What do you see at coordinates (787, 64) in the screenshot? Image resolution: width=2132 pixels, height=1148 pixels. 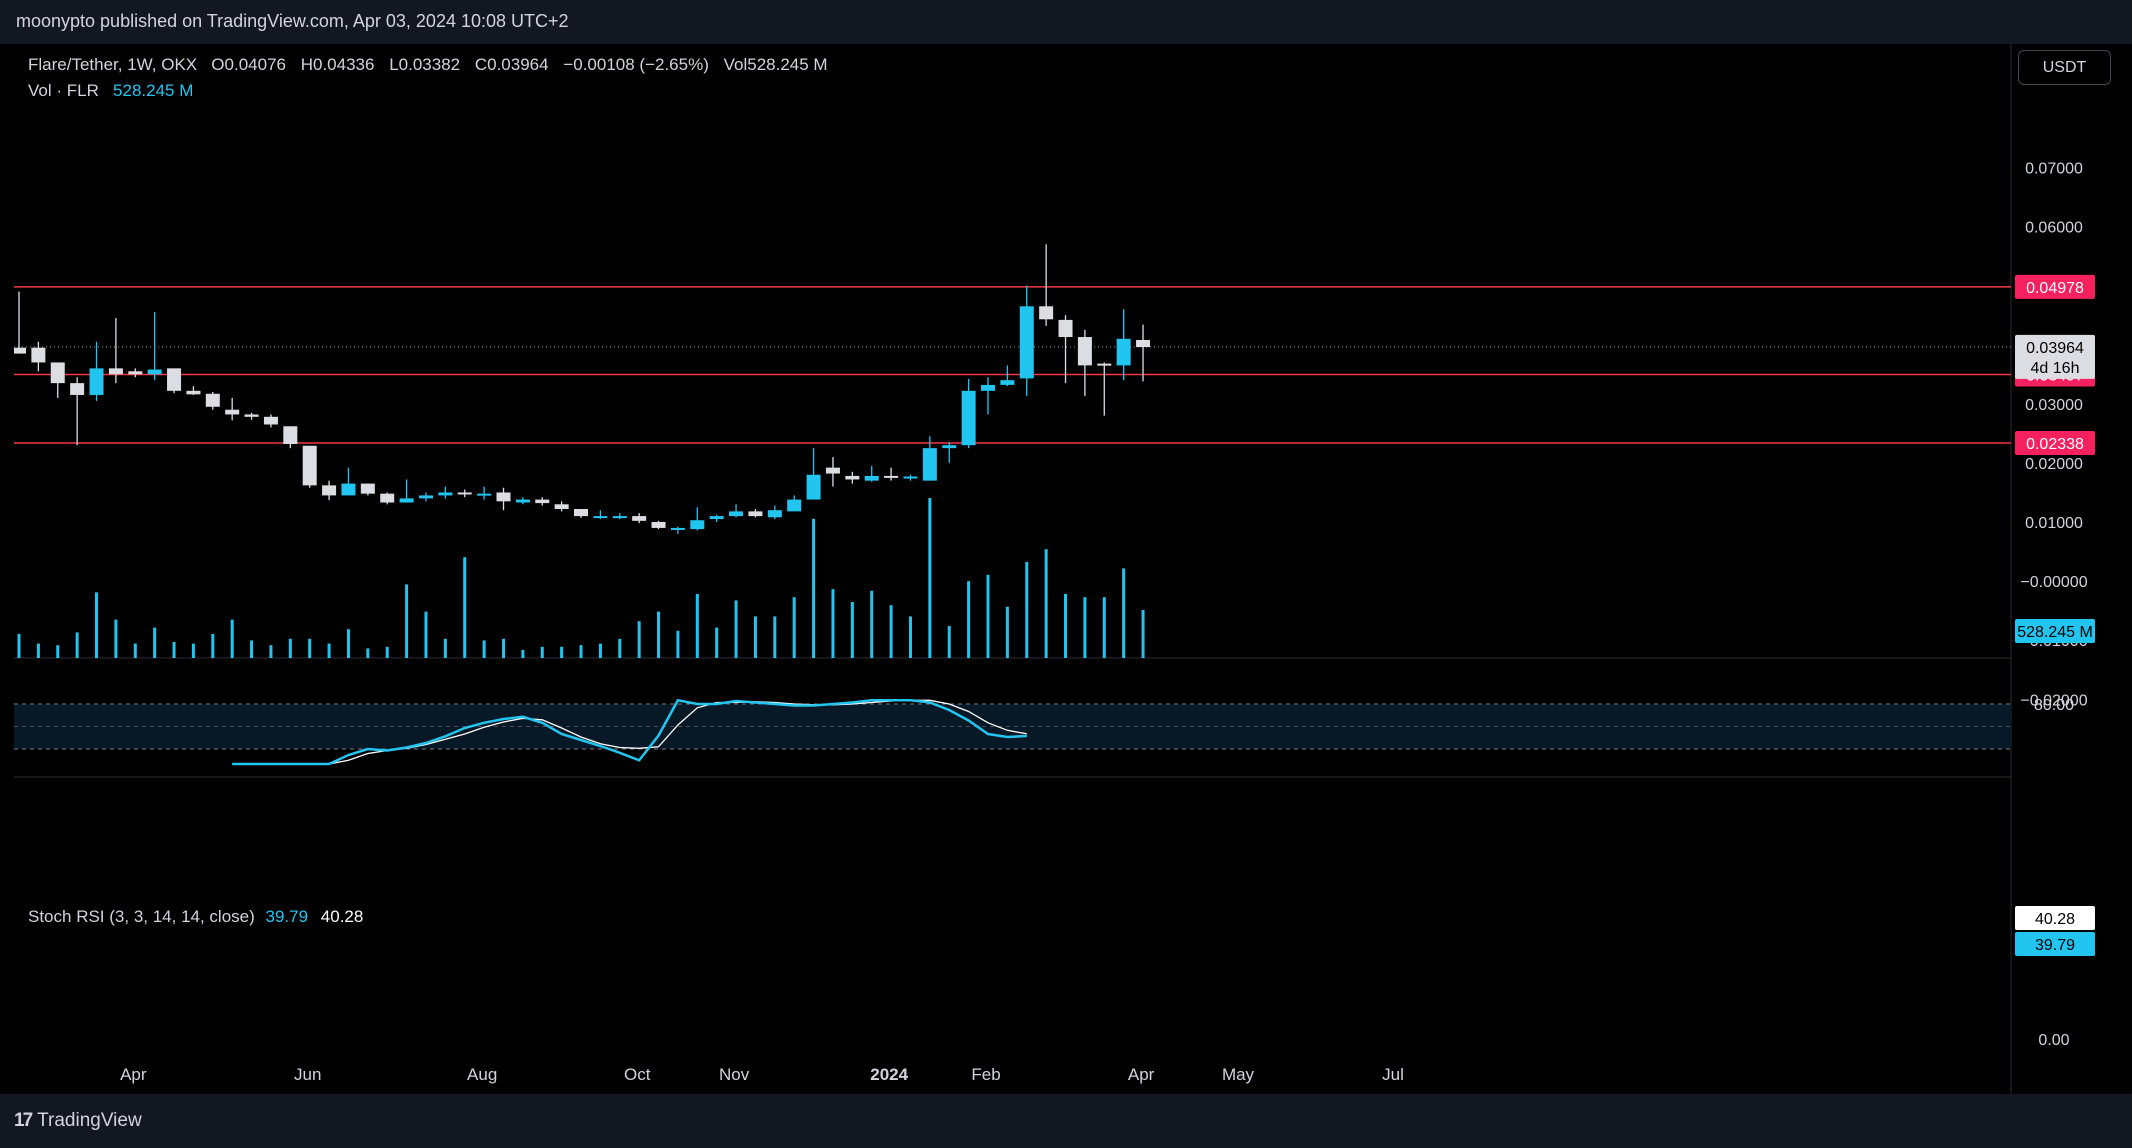 I see `volume-value: 528.245 M` at bounding box center [787, 64].